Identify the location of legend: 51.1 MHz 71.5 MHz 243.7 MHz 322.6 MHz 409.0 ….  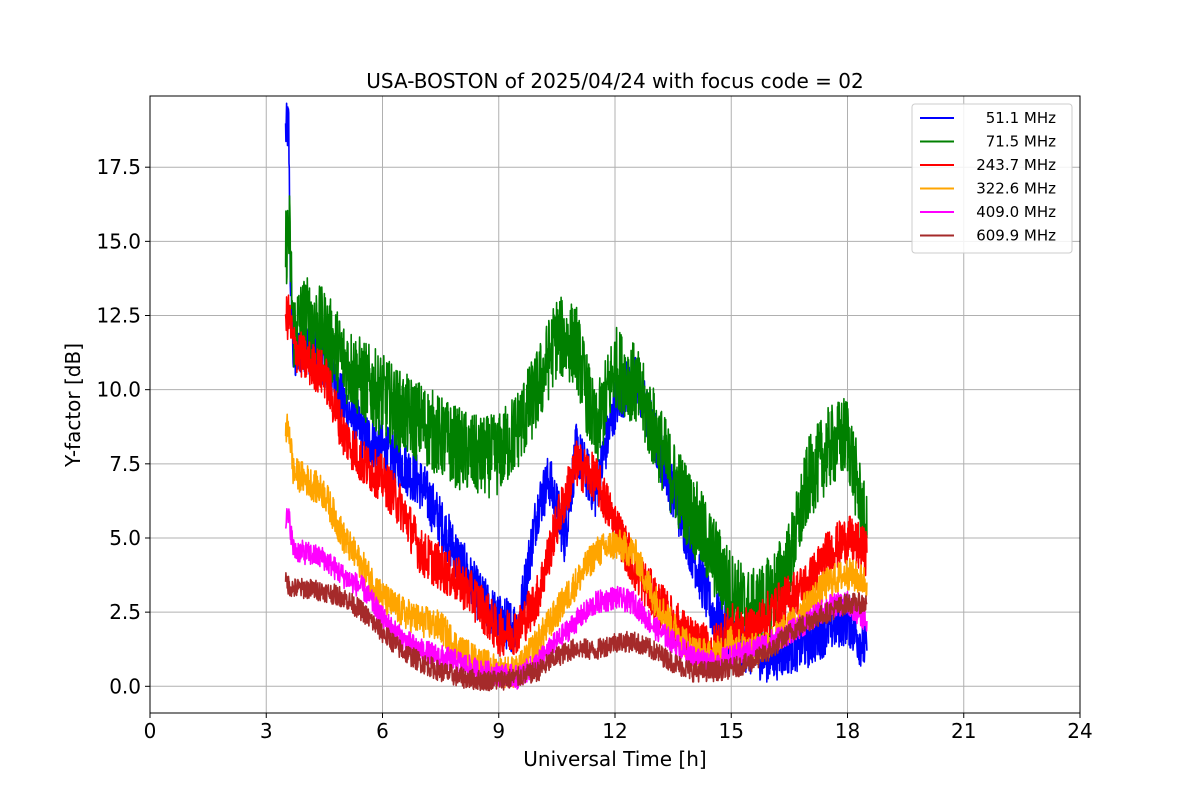
(992, 178).